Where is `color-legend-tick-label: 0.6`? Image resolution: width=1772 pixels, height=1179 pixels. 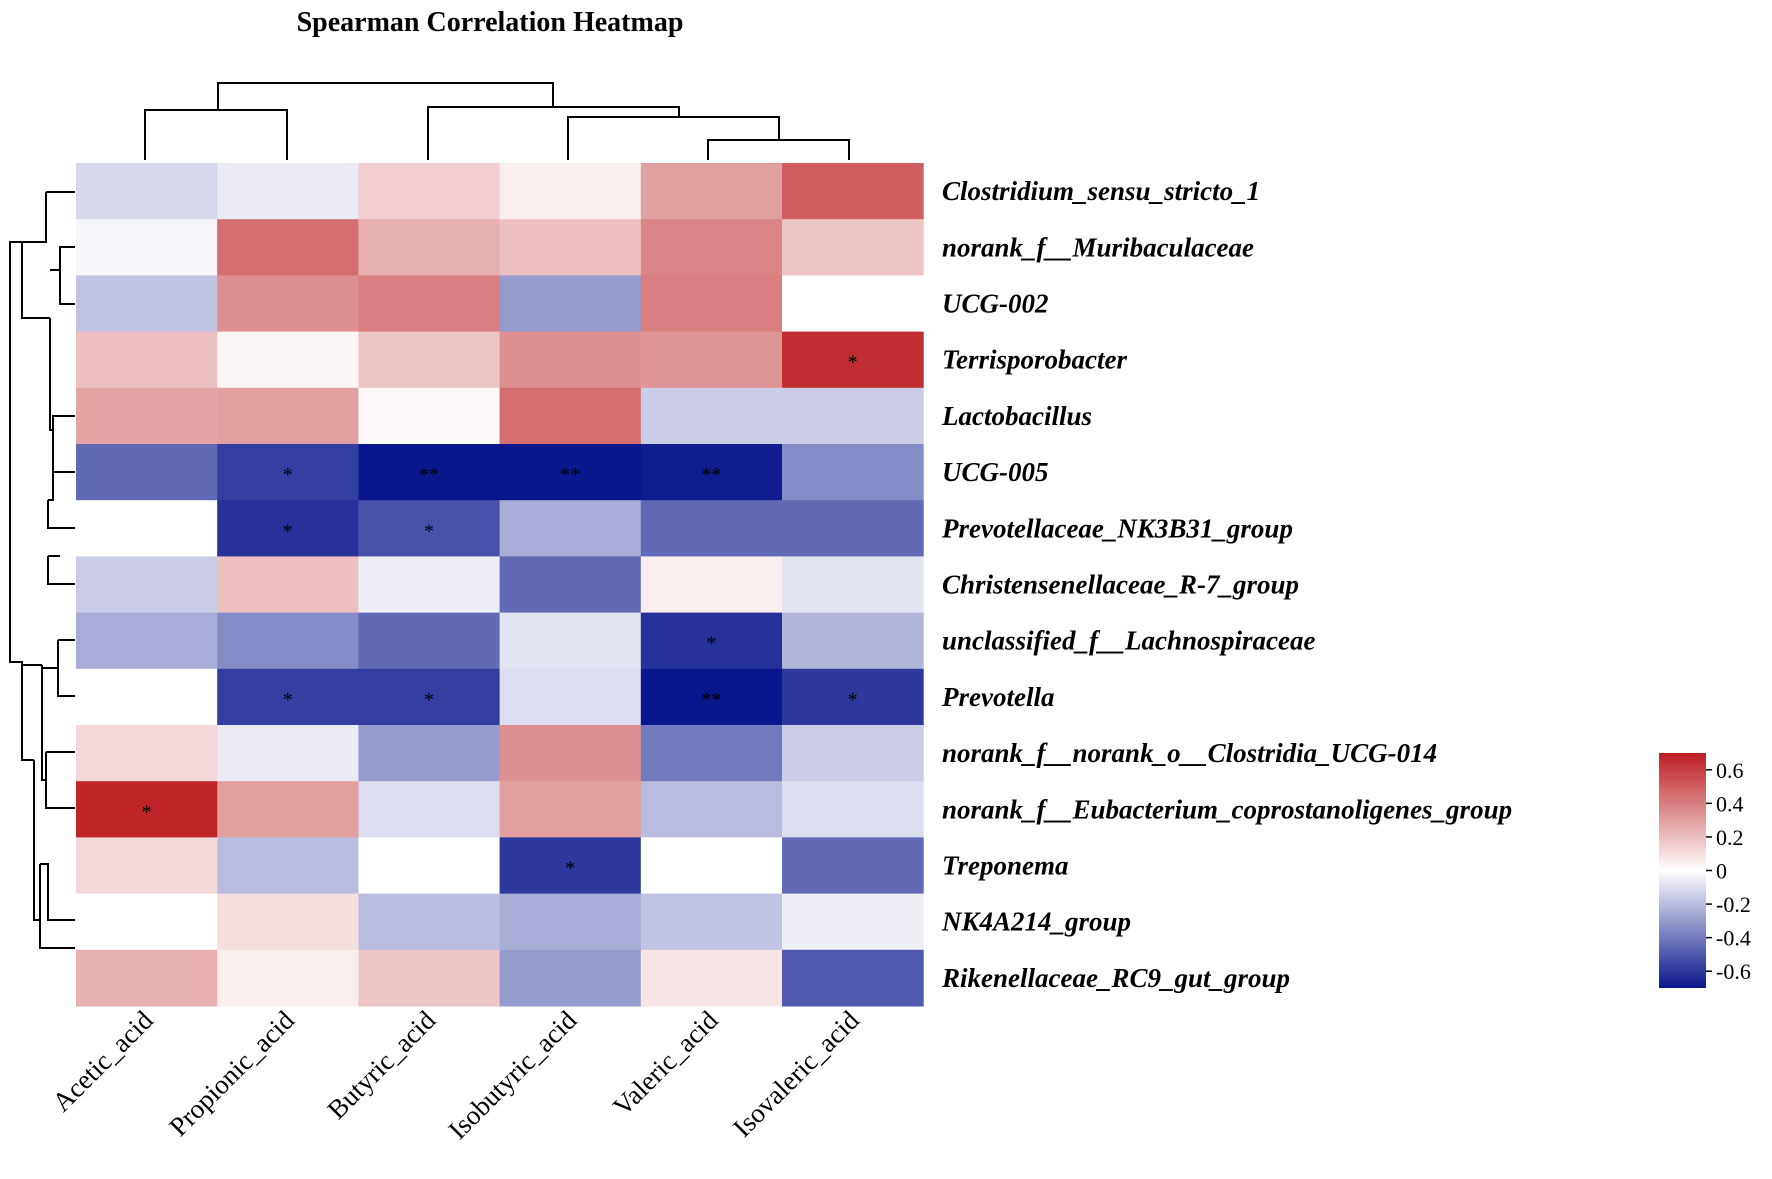 color-legend-tick-label: 0.6 is located at coordinates (1730, 770).